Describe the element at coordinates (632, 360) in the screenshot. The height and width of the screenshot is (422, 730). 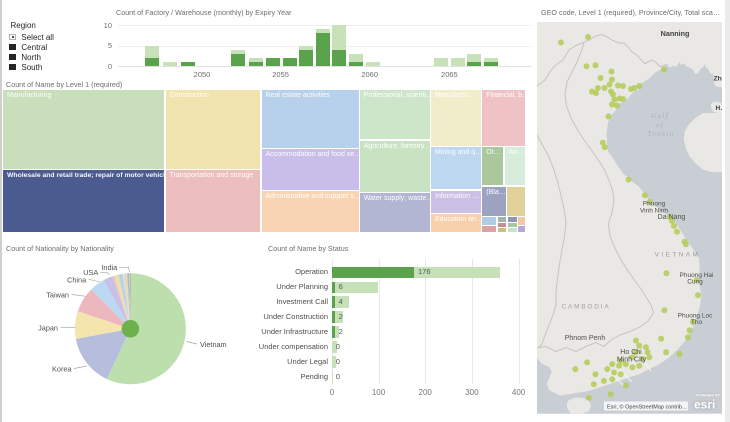
I see `svg-text: Minh City` at that location.